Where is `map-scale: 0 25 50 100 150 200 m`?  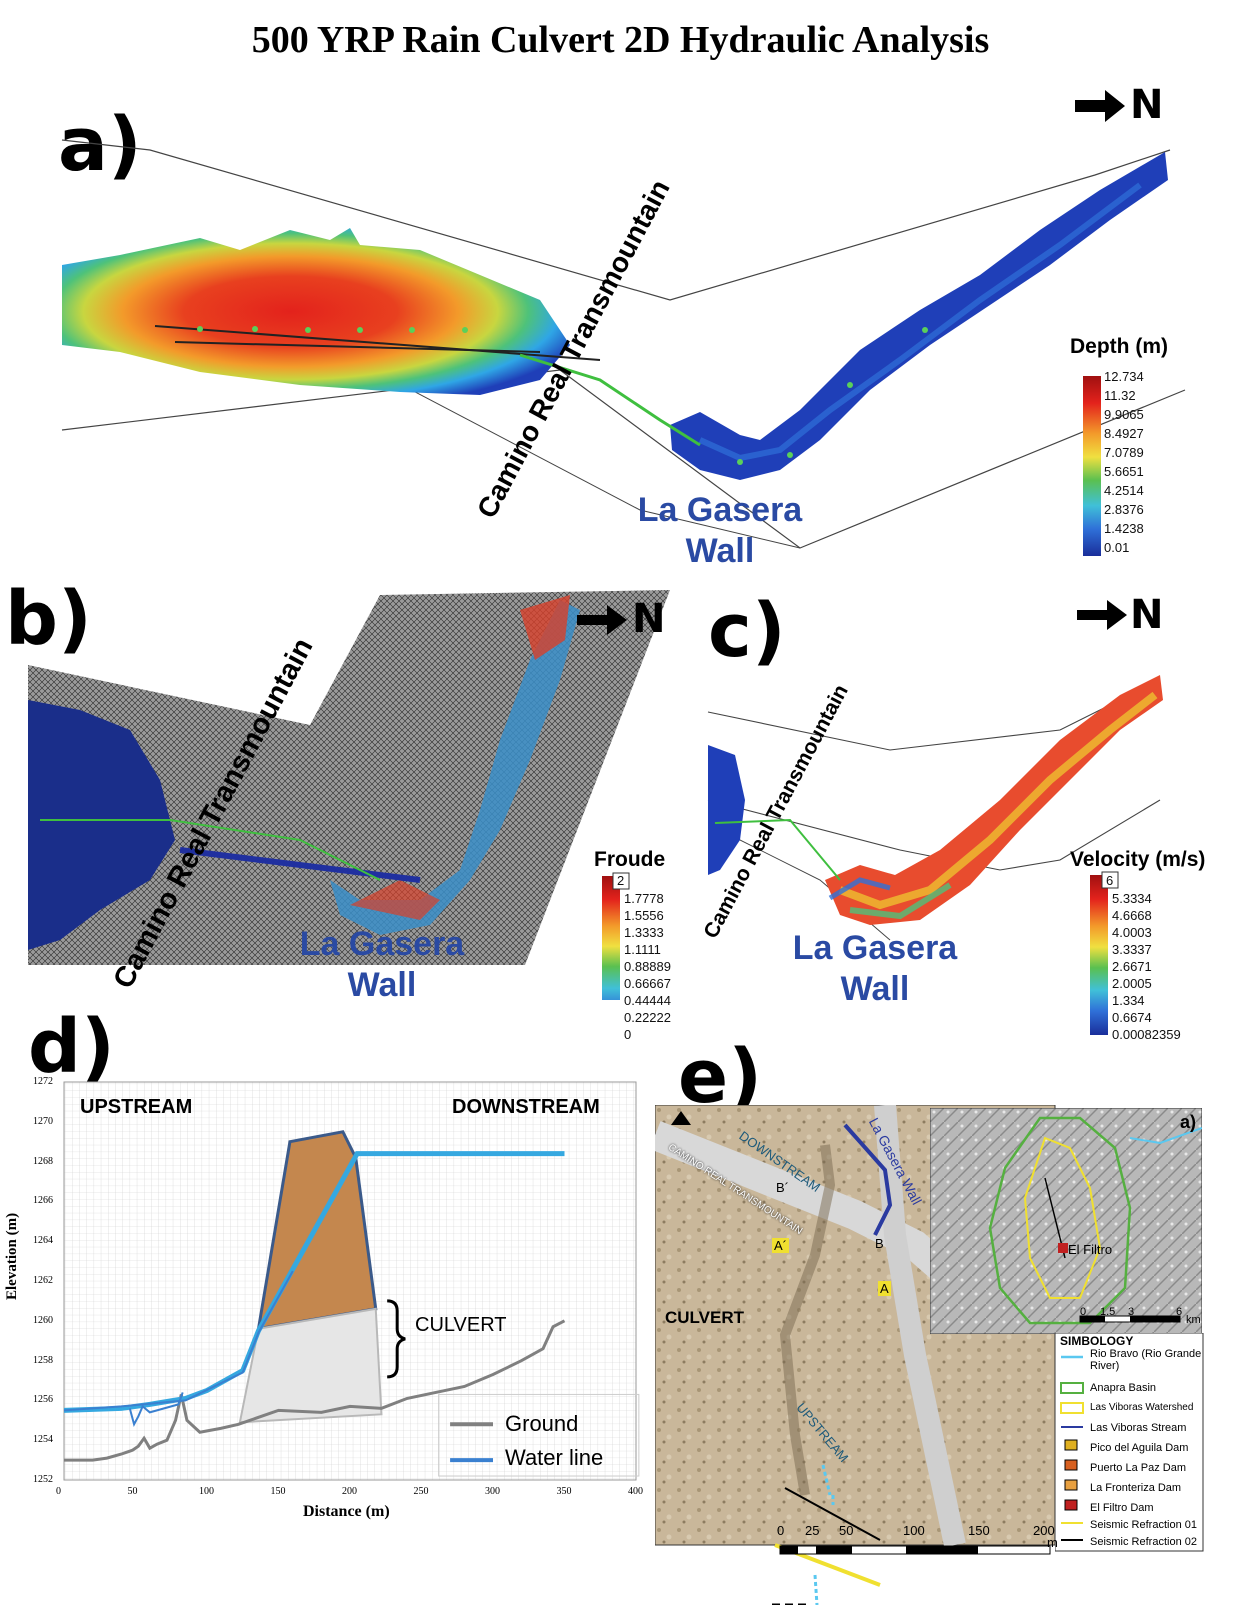 map-scale: 0 25 50 100 150 200 m is located at coordinates (916, 1536).